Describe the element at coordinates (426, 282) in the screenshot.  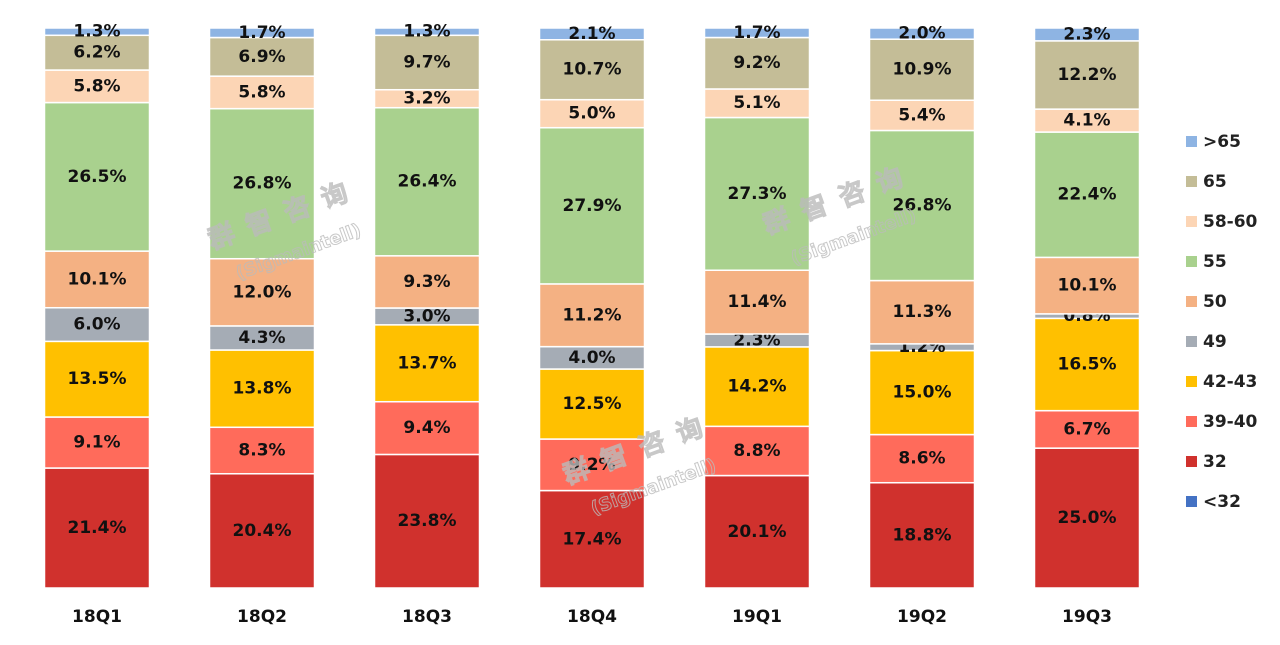
I see `value-label: 9.3%` at that location.